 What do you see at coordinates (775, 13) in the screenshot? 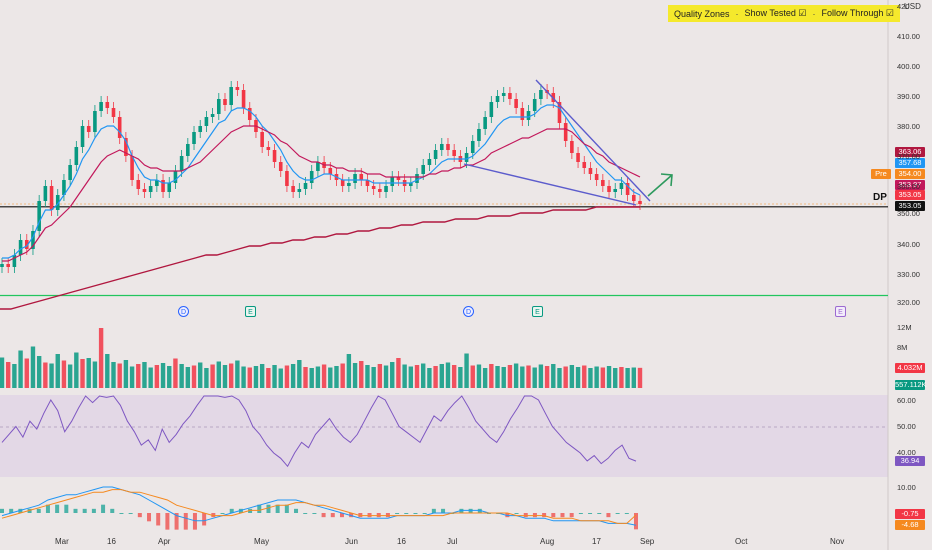
I see `show-tested-toggle: Show Tested ☑` at bounding box center [775, 13].